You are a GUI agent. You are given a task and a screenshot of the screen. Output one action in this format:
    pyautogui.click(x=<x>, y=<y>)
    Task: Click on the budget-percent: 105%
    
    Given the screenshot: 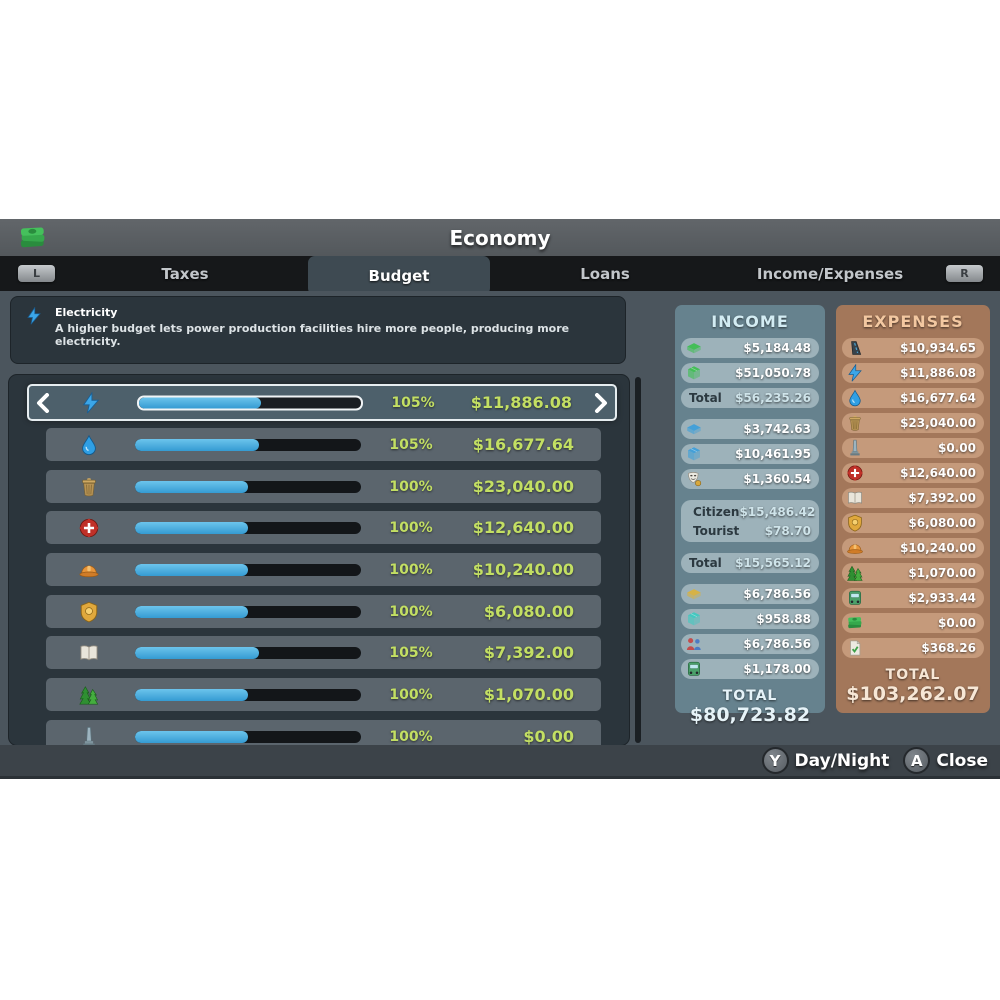 What is the action you would take?
    pyautogui.click(x=411, y=444)
    